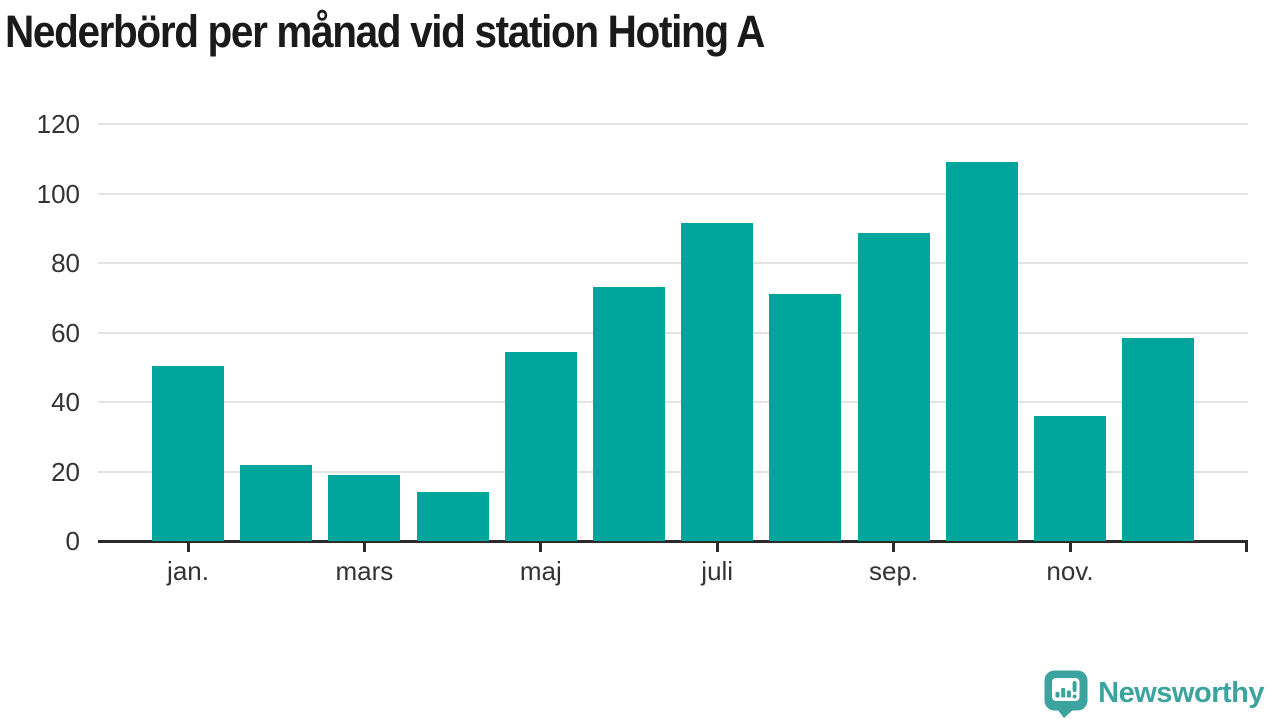  Describe the element at coordinates (65, 402) in the screenshot. I see `y-tick-label: 40` at that location.